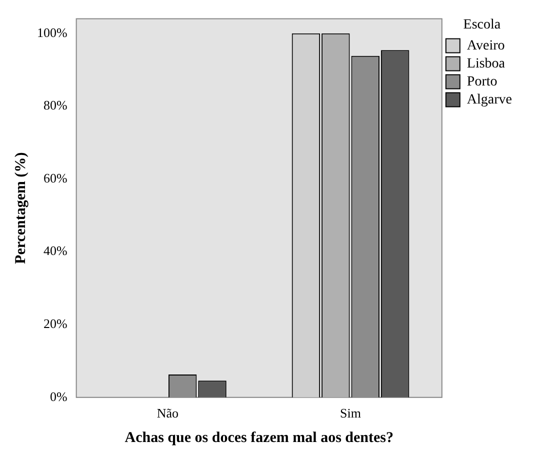  I want to click on y-tick-label: 100%, so click(52, 32).